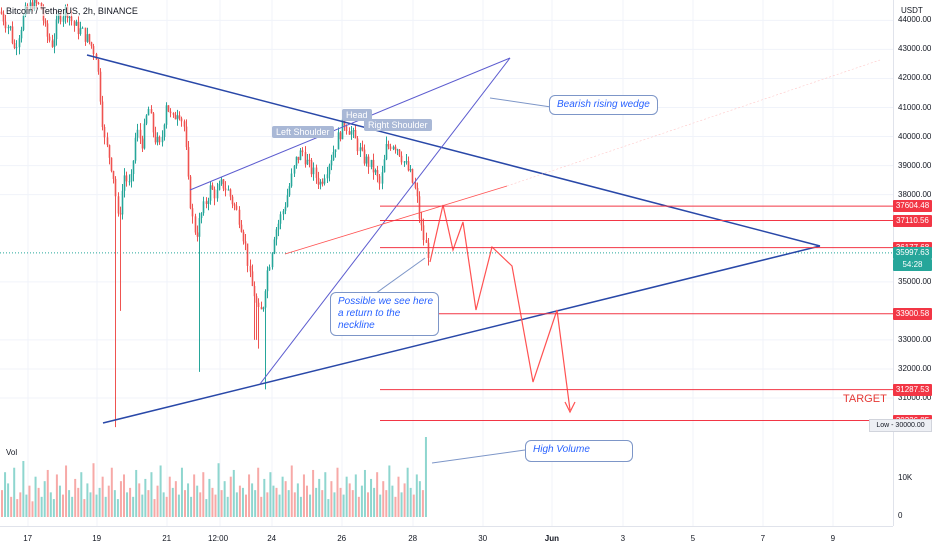 Image resolution: width=932 pixels, height=551 pixels. I want to click on time-tick-label: 12:00, so click(218, 538).